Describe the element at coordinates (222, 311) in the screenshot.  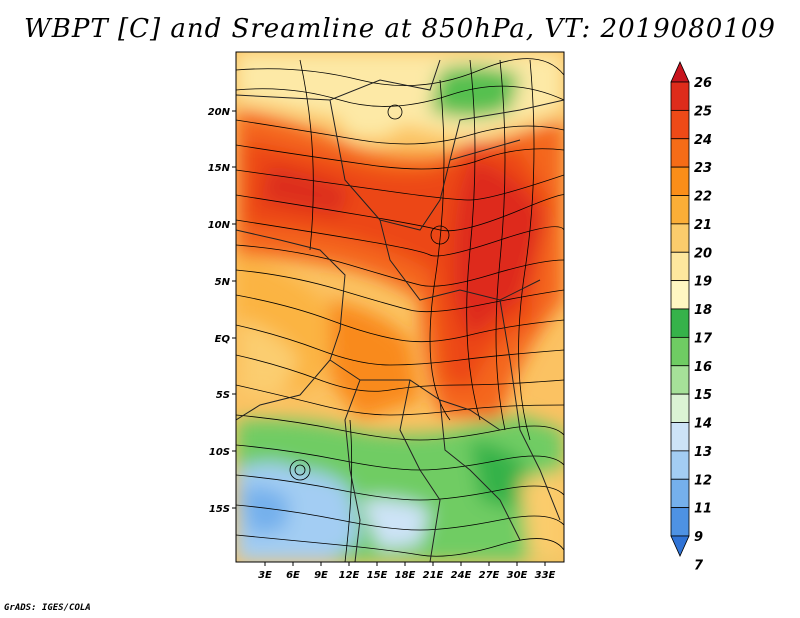
I see `latitude-axis: 20N 15N 10N 5N EQ 5S 10S 15S` at that location.